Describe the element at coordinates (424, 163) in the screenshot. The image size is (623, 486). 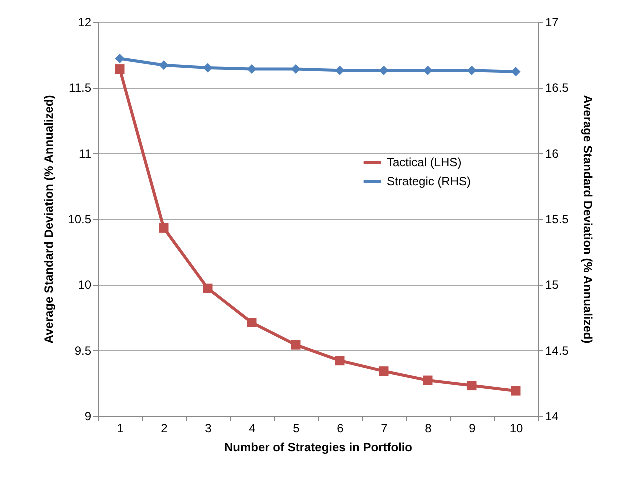
I see `legend-label: Tactical (LHS)` at that location.